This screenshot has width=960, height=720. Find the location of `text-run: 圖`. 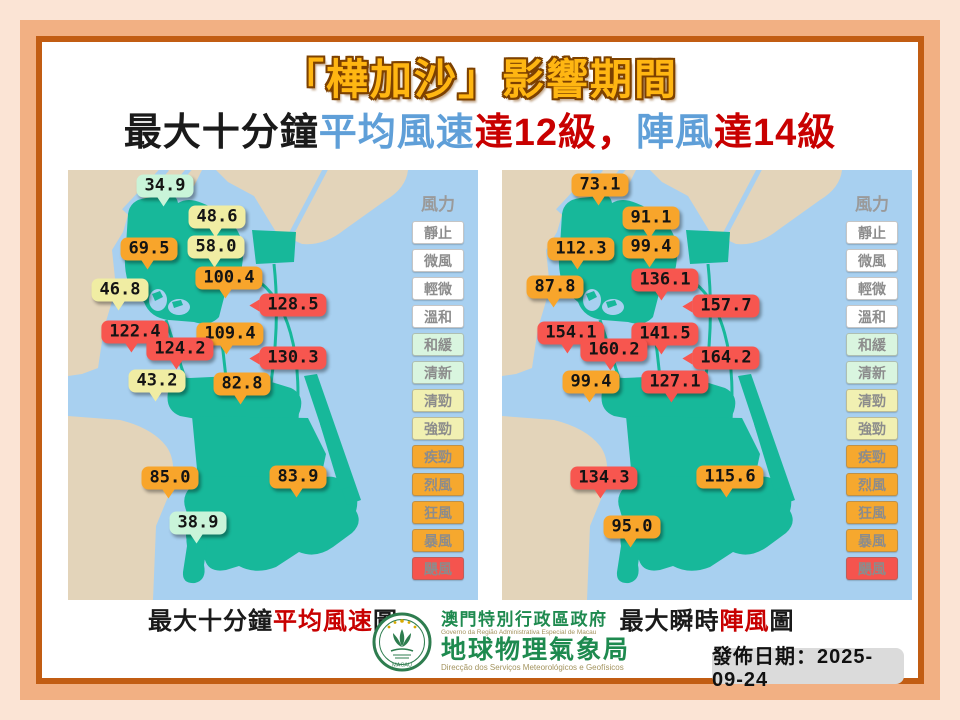

text-run: 圖 is located at coordinates (782, 621).